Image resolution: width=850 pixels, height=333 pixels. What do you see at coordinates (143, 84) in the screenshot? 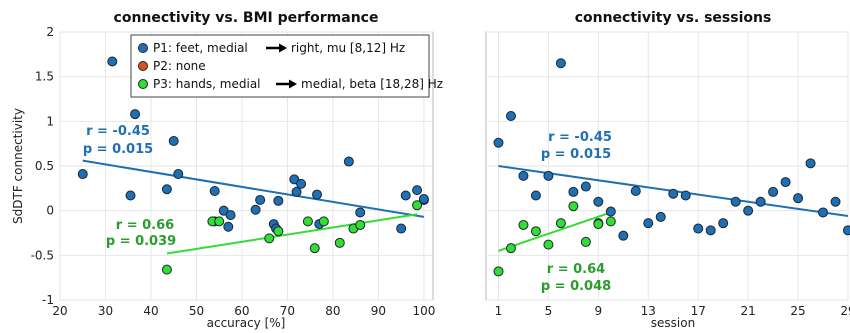
I see `legend-marker-p3` at bounding box center [143, 84].